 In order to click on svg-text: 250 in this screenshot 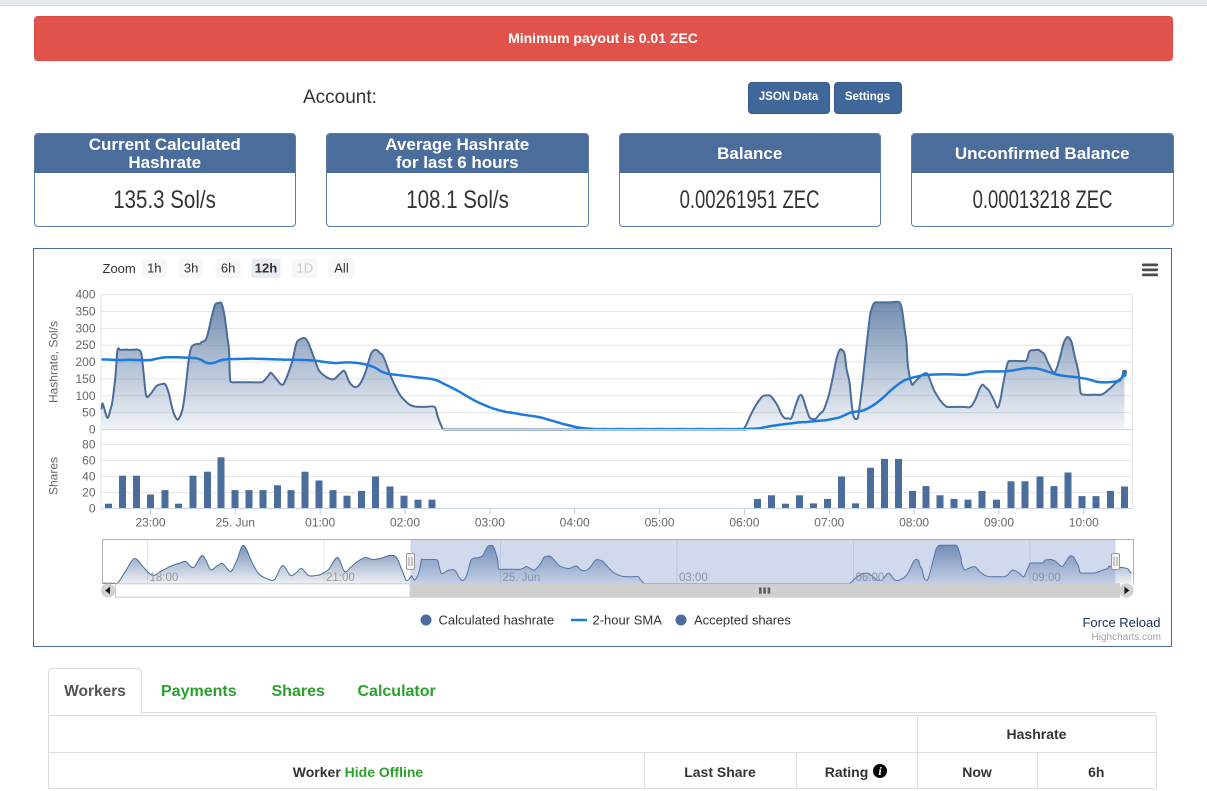, I will do `click(85, 345)`.